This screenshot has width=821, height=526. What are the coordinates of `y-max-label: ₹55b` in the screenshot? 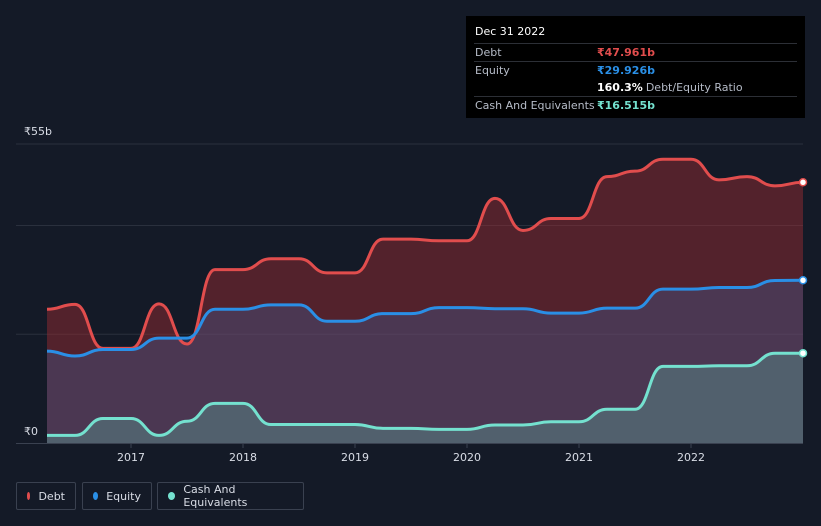 It's located at (38, 131).